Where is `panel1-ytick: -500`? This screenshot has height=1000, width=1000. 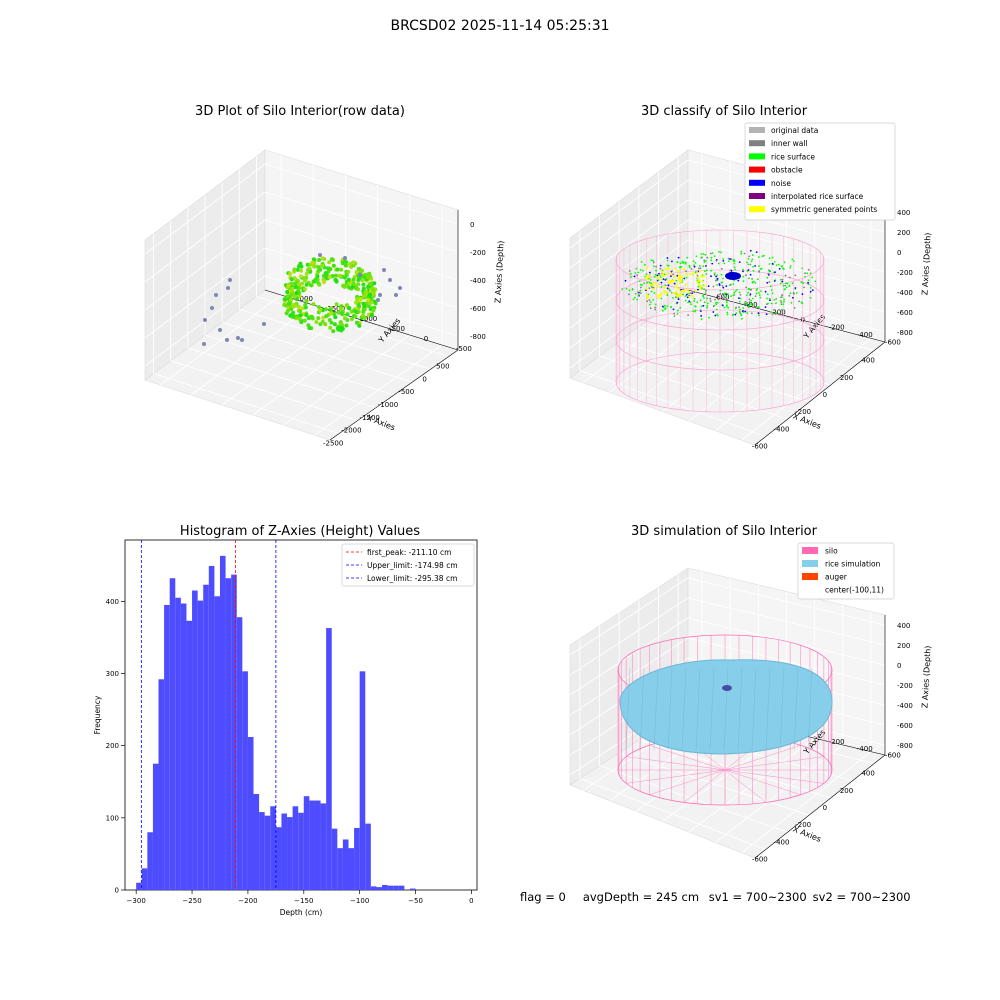 panel1-ytick: -500 is located at coordinates (464, 349).